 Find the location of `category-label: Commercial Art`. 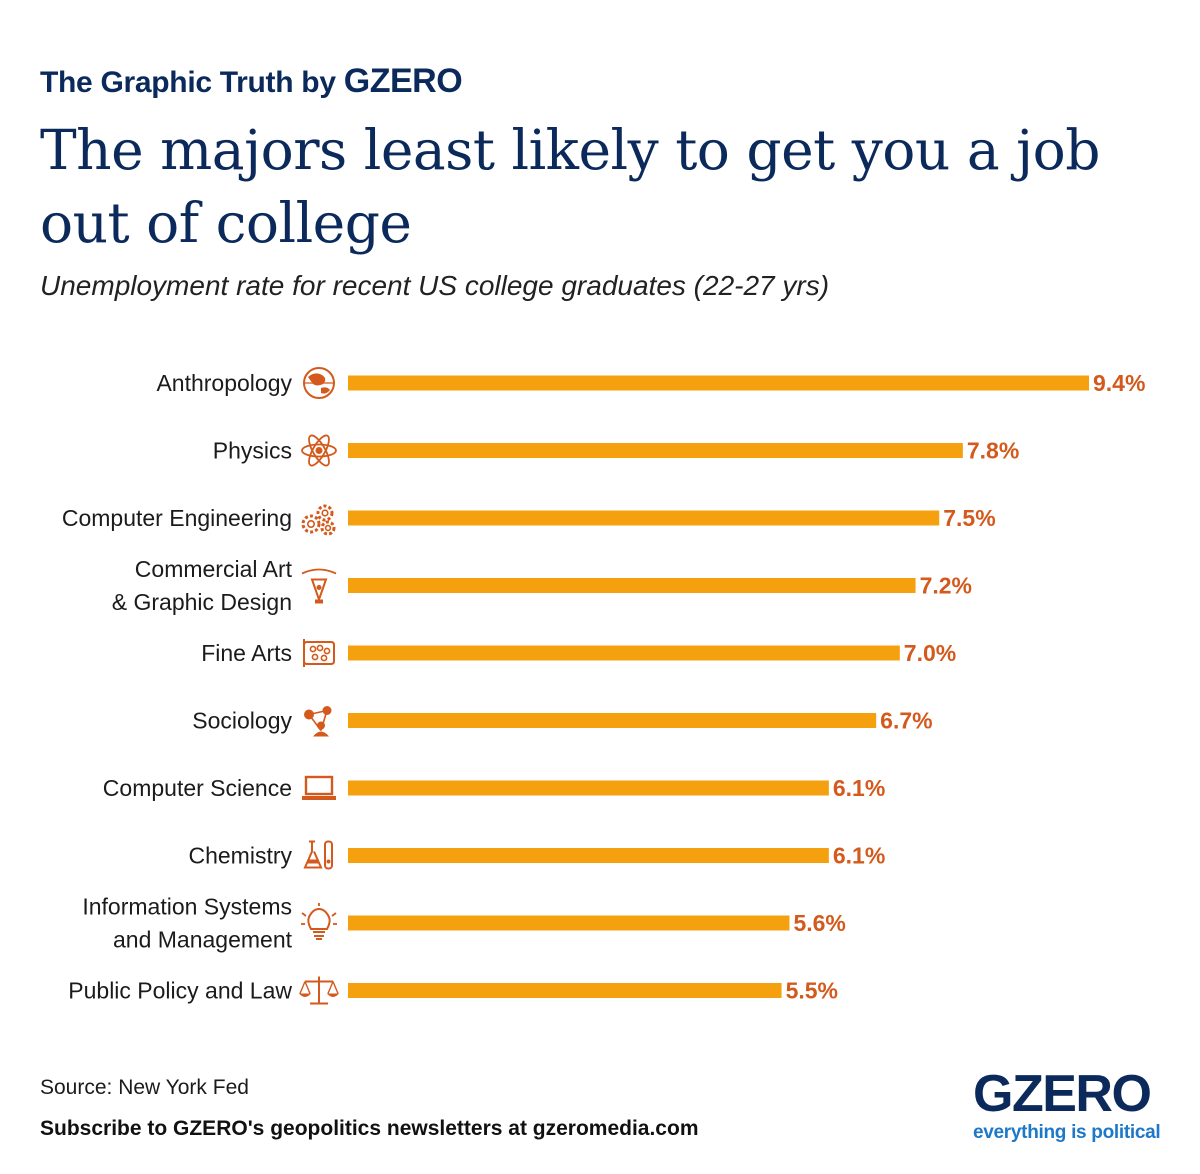

category-label: Commercial Art is located at coordinates (214, 569).